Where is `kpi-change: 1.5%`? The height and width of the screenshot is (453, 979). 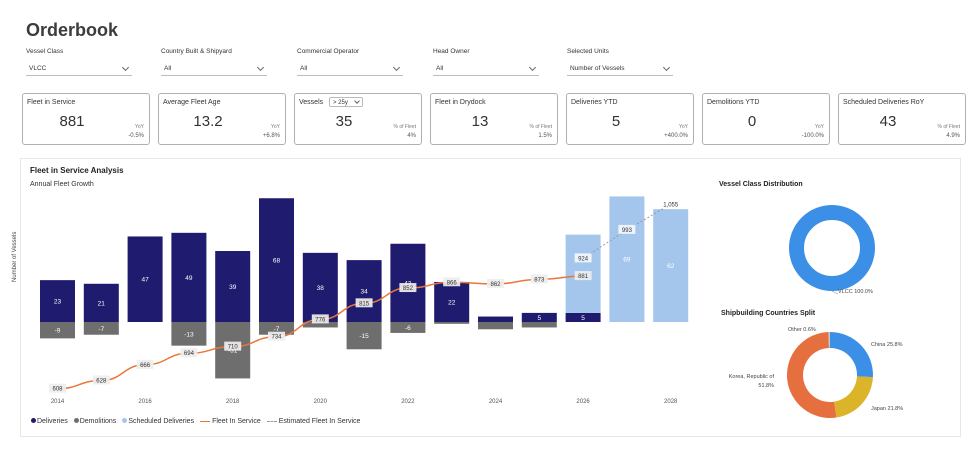 kpi-change: 1.5% is located at coordinates (545, 136).